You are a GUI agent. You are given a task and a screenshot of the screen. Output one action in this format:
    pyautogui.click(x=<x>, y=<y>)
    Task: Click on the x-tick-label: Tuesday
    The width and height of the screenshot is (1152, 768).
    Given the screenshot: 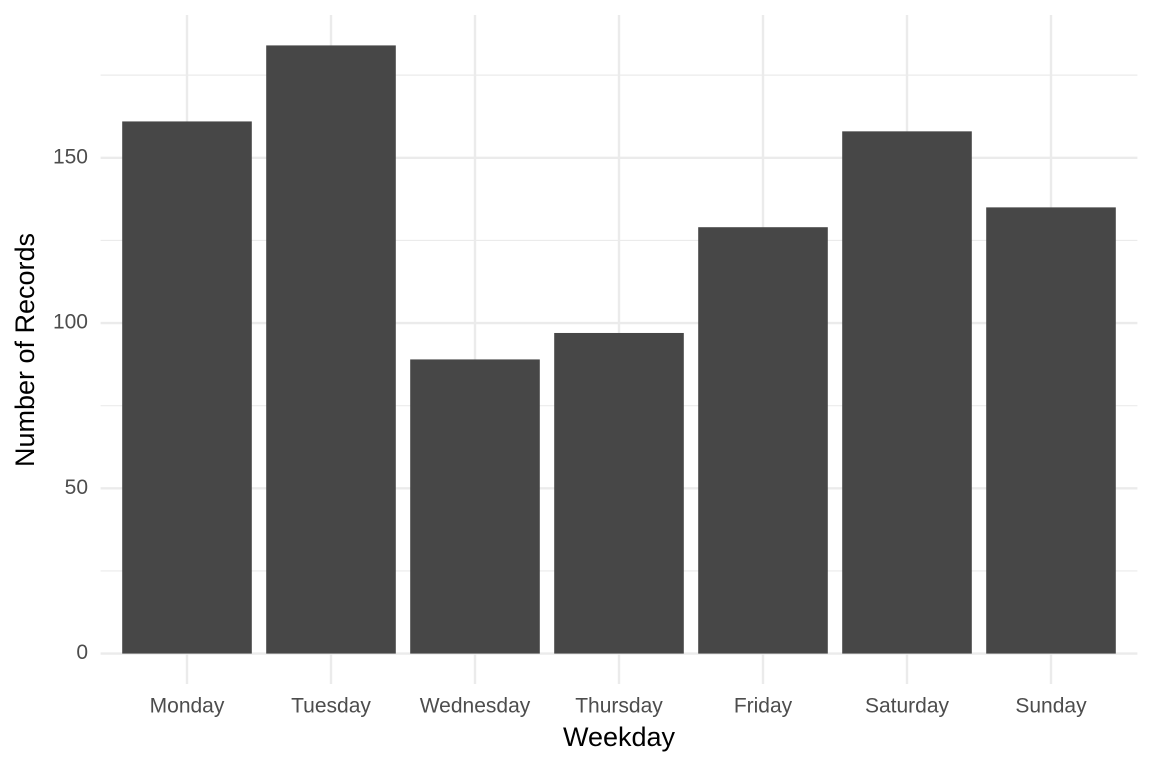 What is the action you would take?
    pyautogui.click(x=331, y=706)
    